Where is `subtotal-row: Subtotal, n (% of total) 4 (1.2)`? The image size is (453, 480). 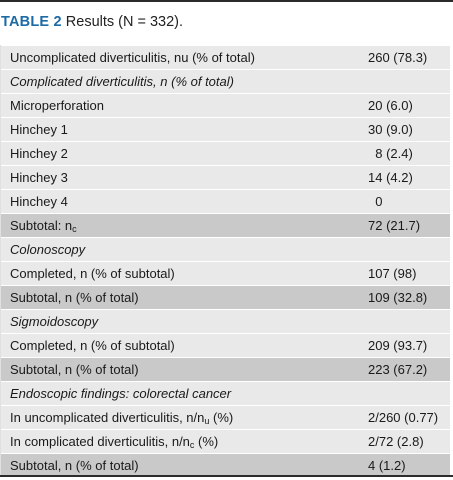 subtotal-row: Subtotal, n (% of total) 4 (1.2) is located at coordinates (225, 465).